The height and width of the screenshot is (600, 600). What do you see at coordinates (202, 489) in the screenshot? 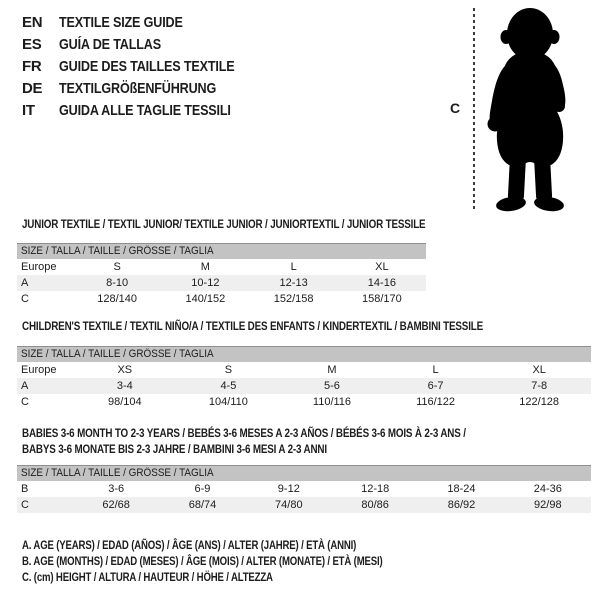
I see `size-cell: 6-9` at bounding box center [202, 489].